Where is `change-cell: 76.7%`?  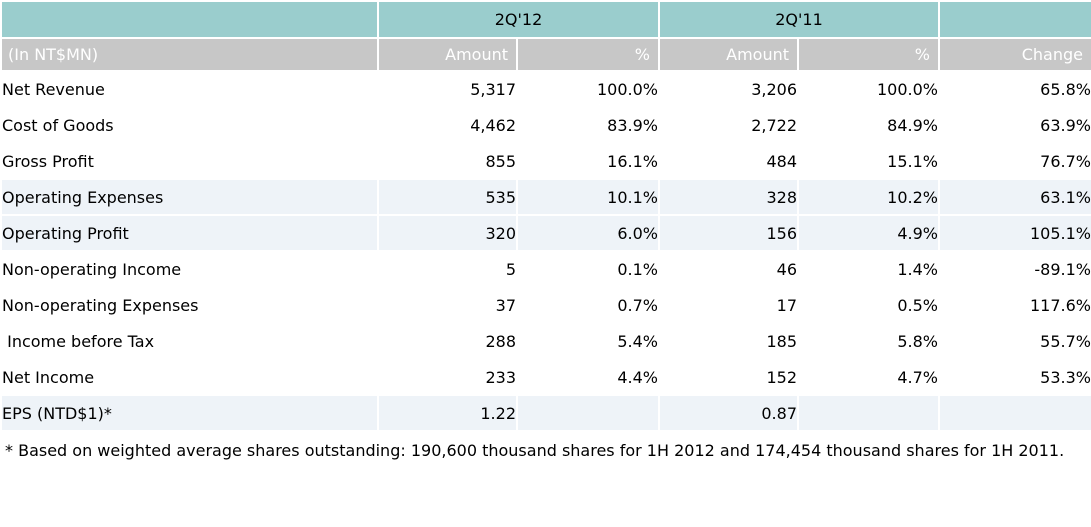 change-cell: 76.7% is located at coordinates (1014, 161).